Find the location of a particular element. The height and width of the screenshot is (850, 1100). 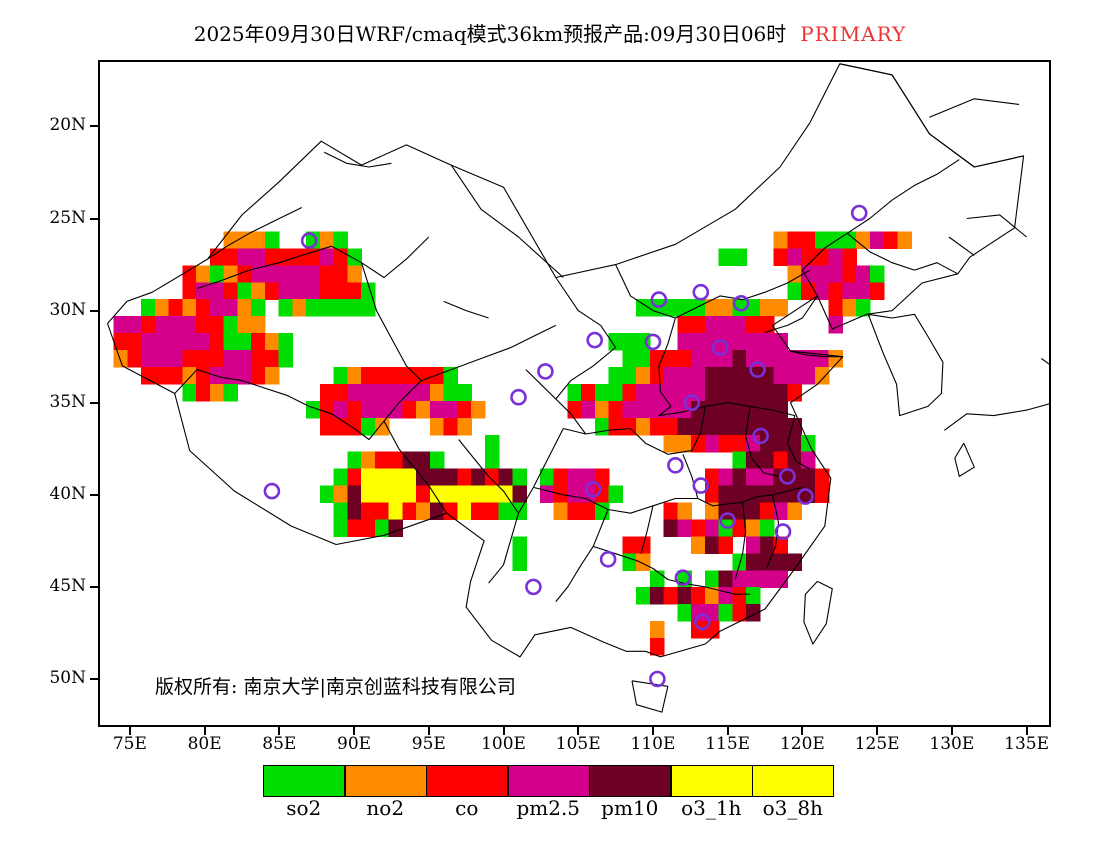

legend-label-no2: no2 is located at coordinates (385, 808).